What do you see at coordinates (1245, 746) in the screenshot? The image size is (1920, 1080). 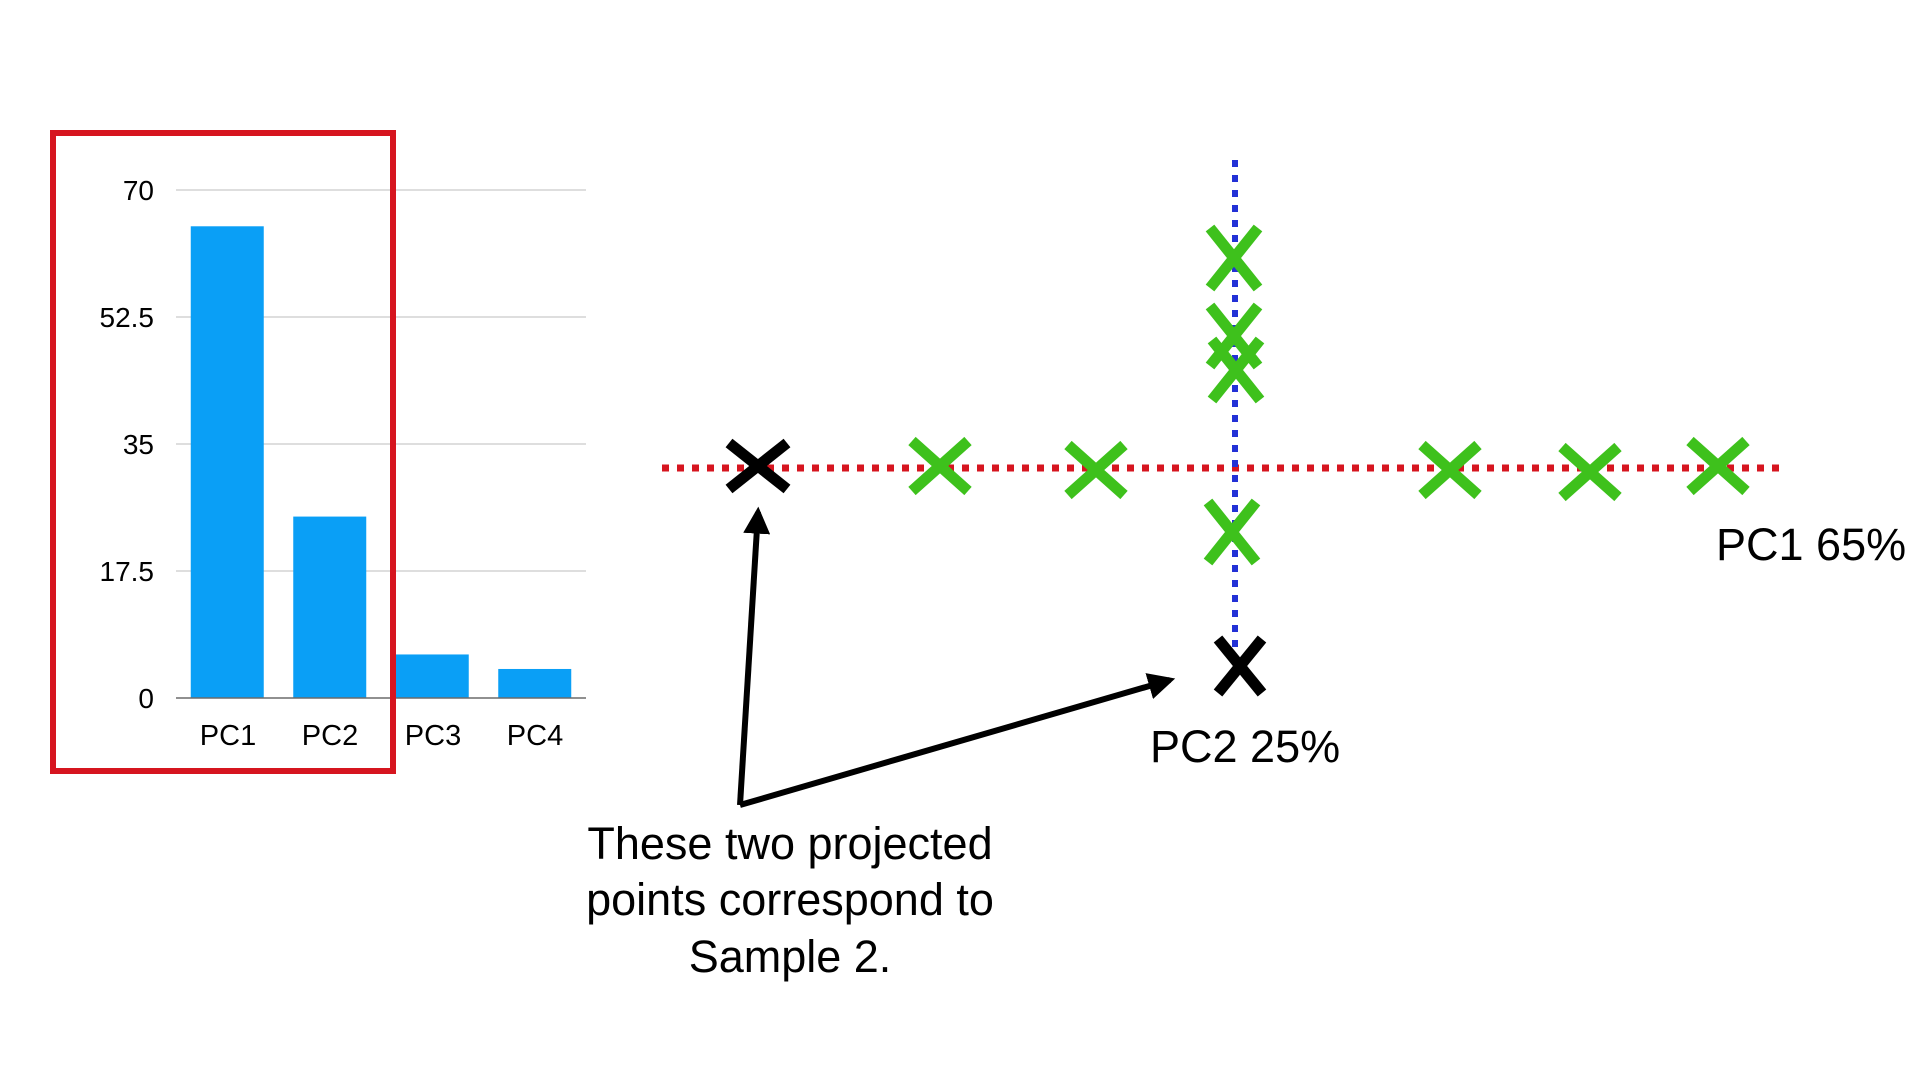 I see `pc2-axis-label: PC2 25%` at bounding box center [1245, 746].